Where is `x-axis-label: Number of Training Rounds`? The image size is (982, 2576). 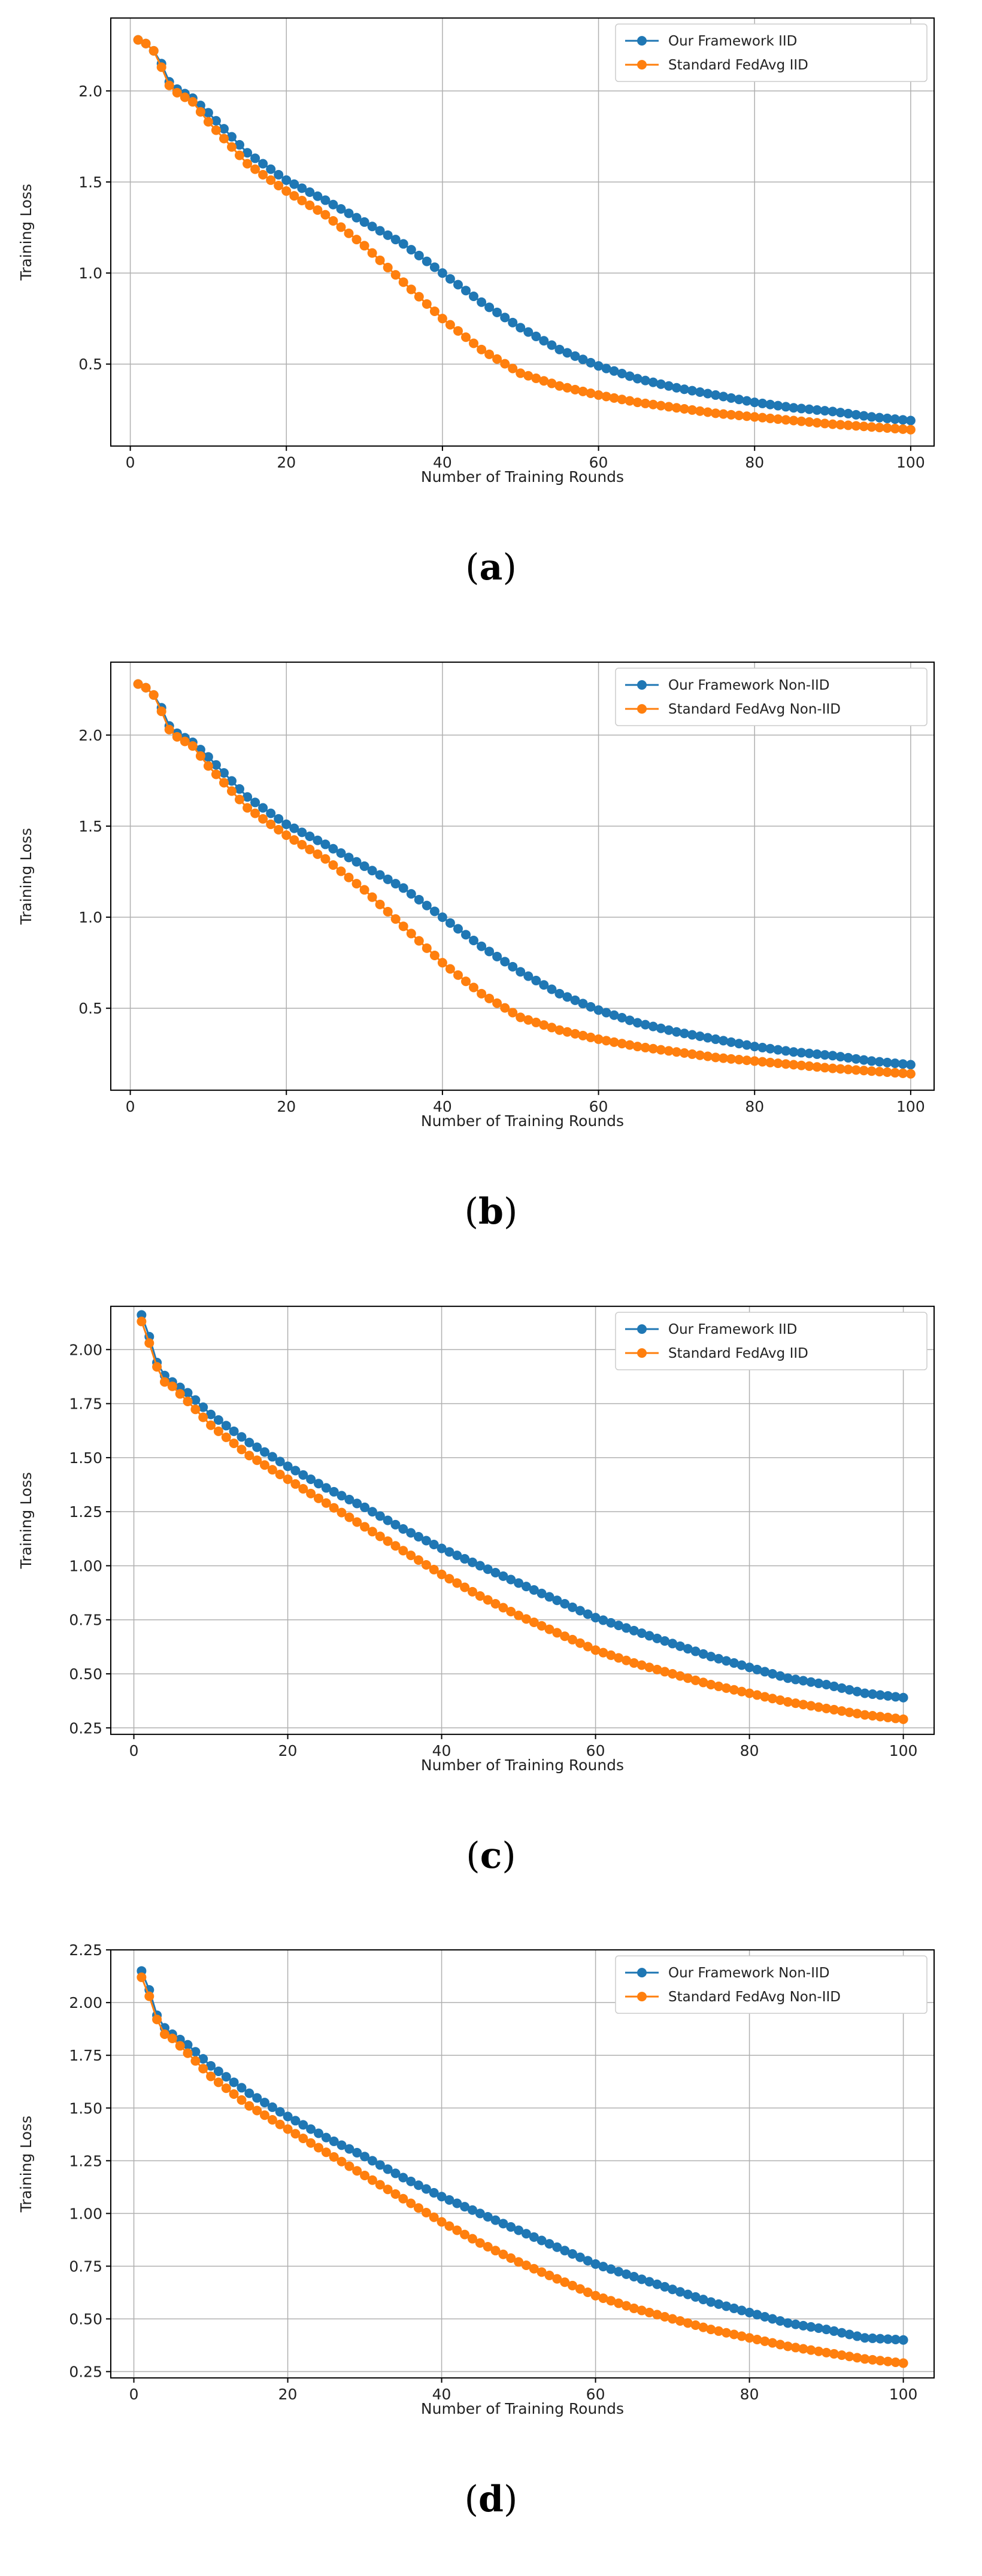
x-axis-label: Number of Training Rounds is located at coordinates (522, 2408).